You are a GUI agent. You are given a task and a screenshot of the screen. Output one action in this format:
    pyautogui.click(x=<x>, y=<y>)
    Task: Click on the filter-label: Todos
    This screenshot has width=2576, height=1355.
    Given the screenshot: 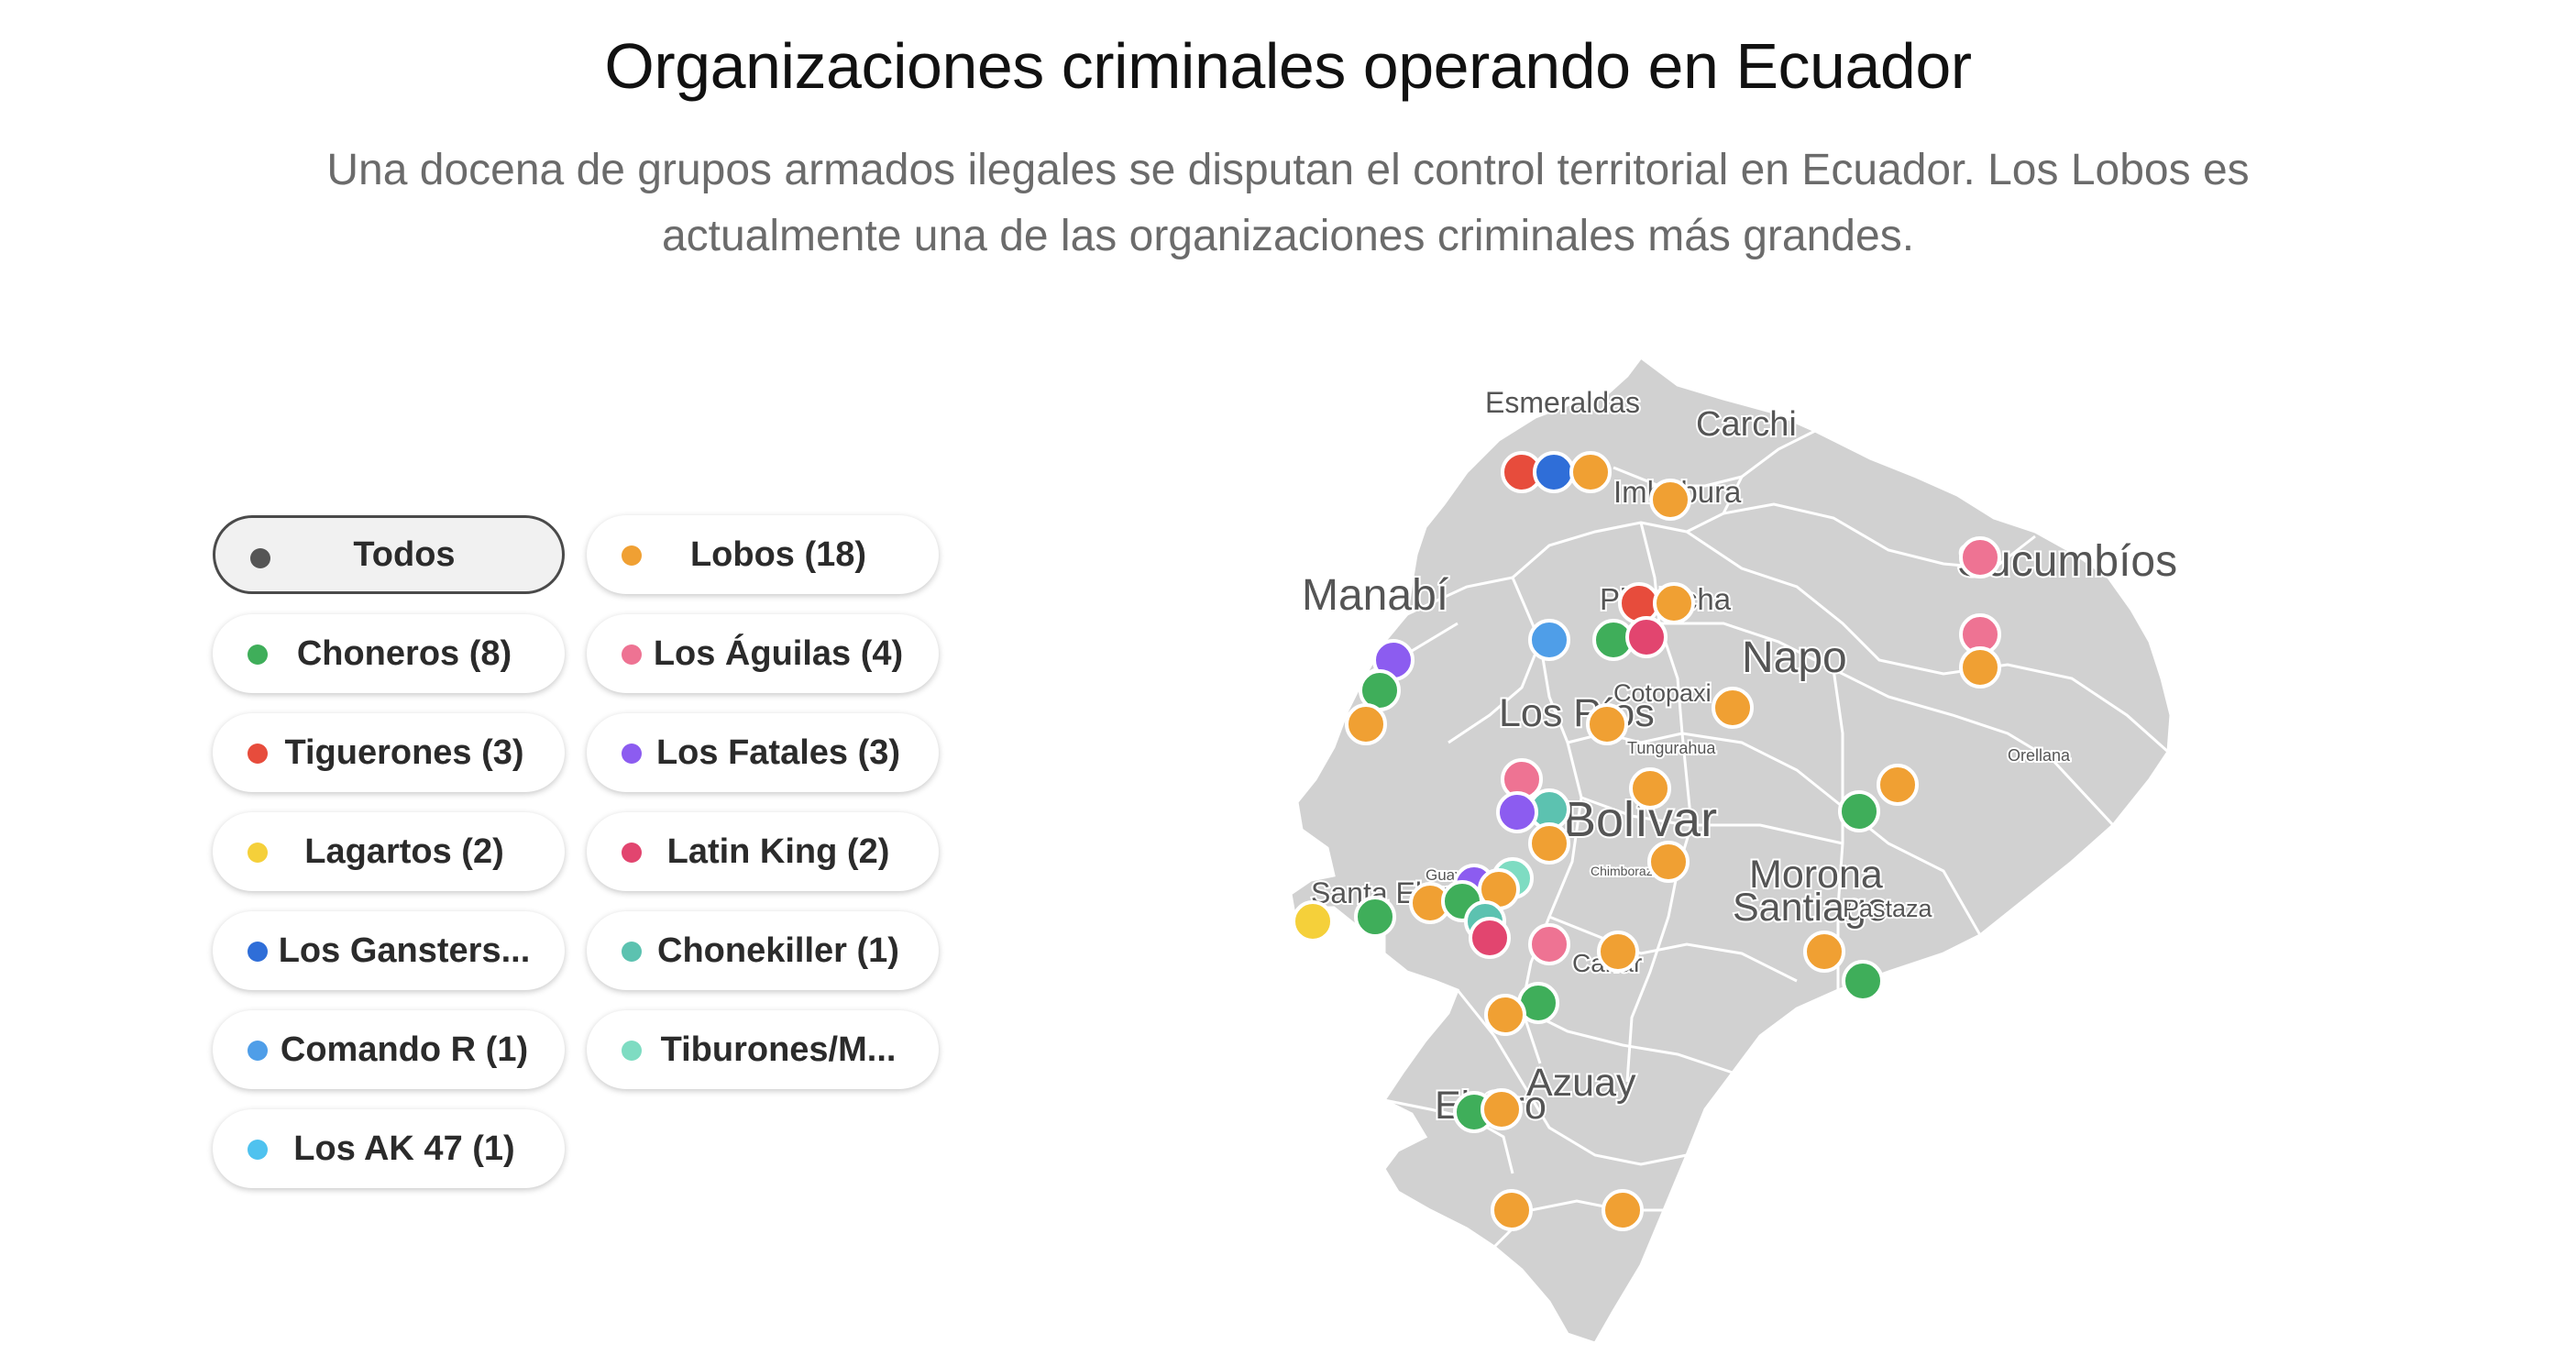 What is the action you would take?
    pyautogui.click(x=405, y=554)
    